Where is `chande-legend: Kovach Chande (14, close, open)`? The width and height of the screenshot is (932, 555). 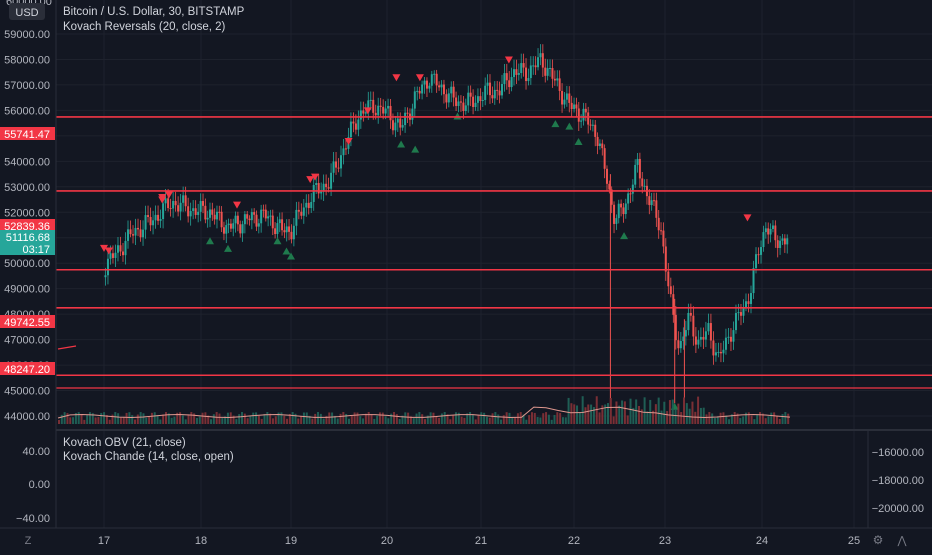 chande-legend: Kovach Chande (14, close, open) is located at coordinates (148, 457).